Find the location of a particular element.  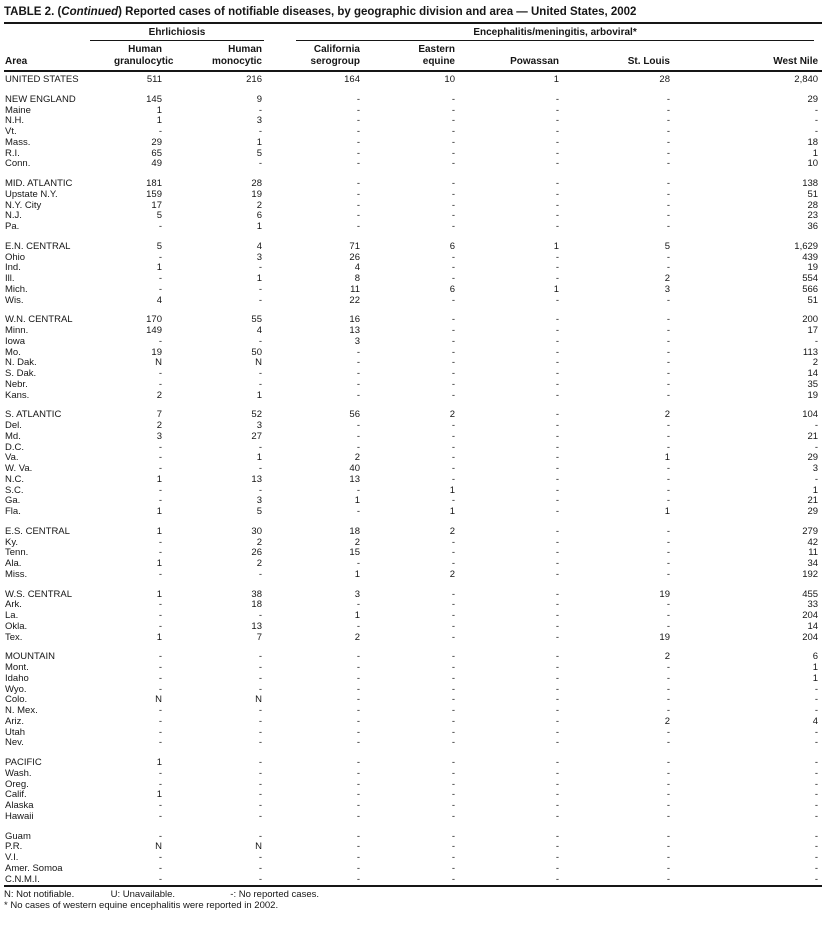

value-cell: 49 is located at coordinates (156, 164).